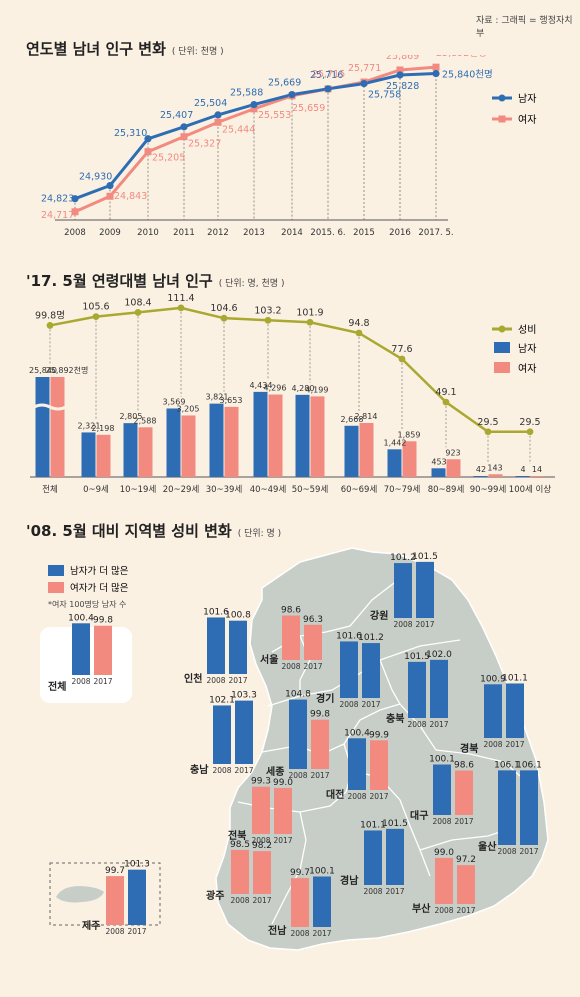 This screenshot has height=997, width=580. Describe the element at coordinates (110, 196) in the screenshot. I see `female-point` at that location.